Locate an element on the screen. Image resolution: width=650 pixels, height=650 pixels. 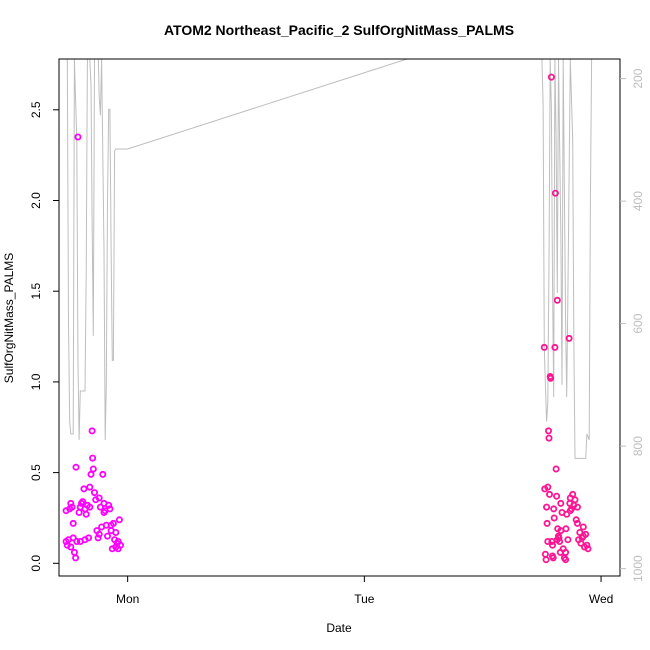
x-axis-label: Date is located at coordinates (339, 628).